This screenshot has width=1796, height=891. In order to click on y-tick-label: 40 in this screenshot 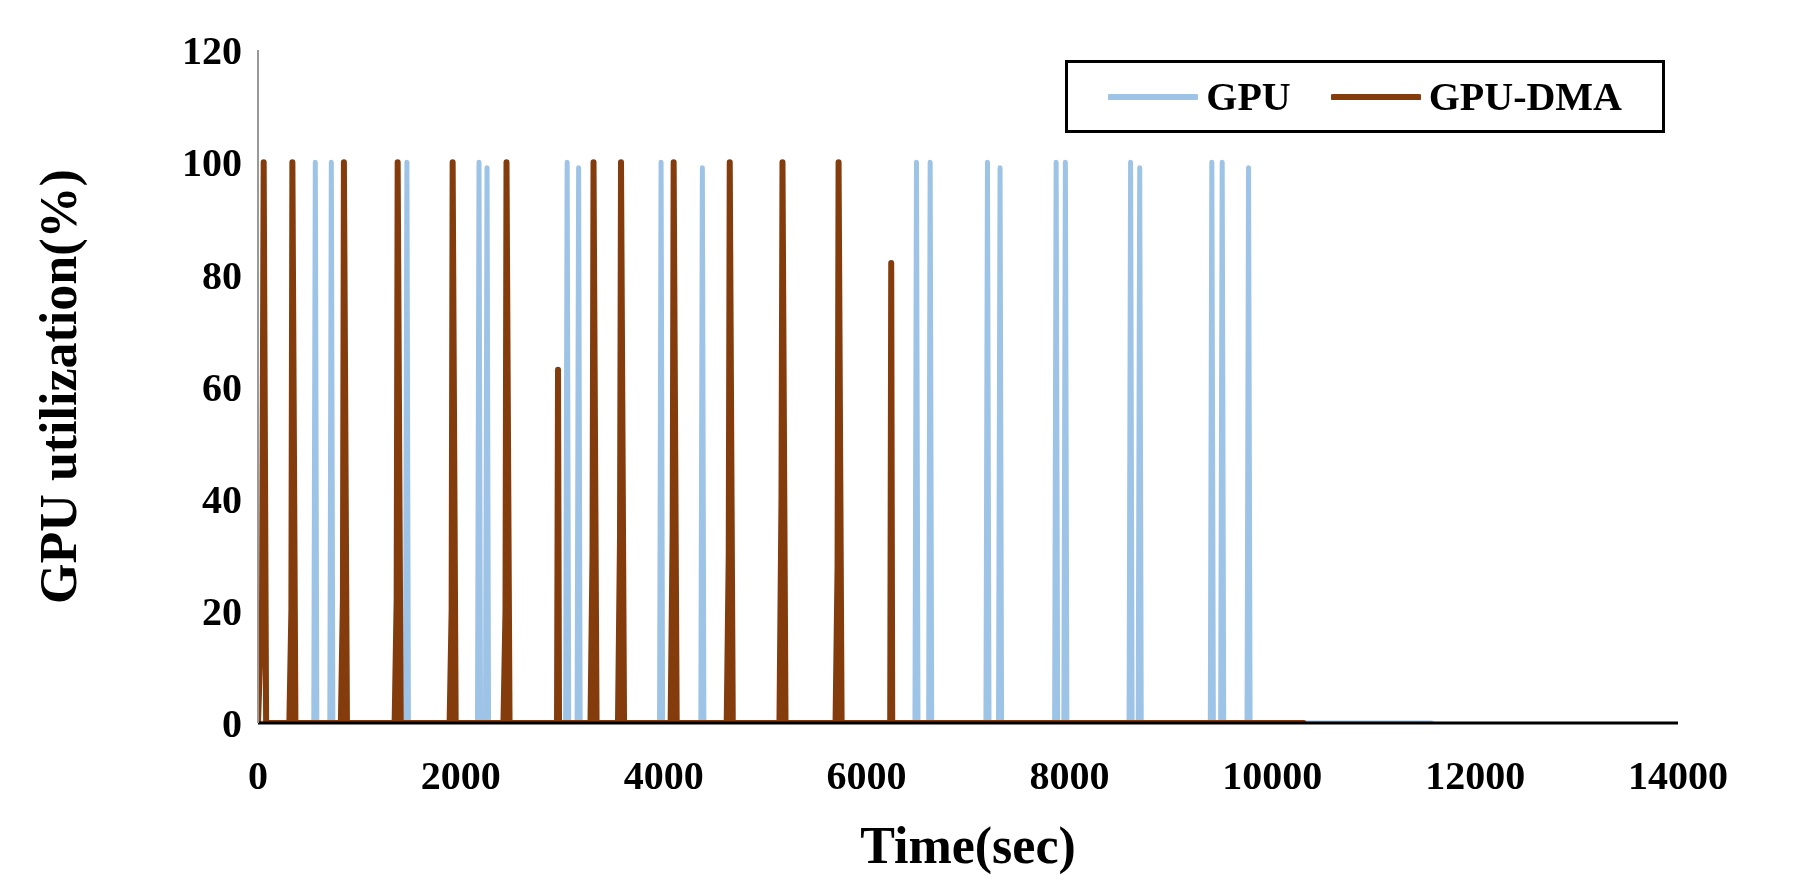, I will do `click(222, 499)`.